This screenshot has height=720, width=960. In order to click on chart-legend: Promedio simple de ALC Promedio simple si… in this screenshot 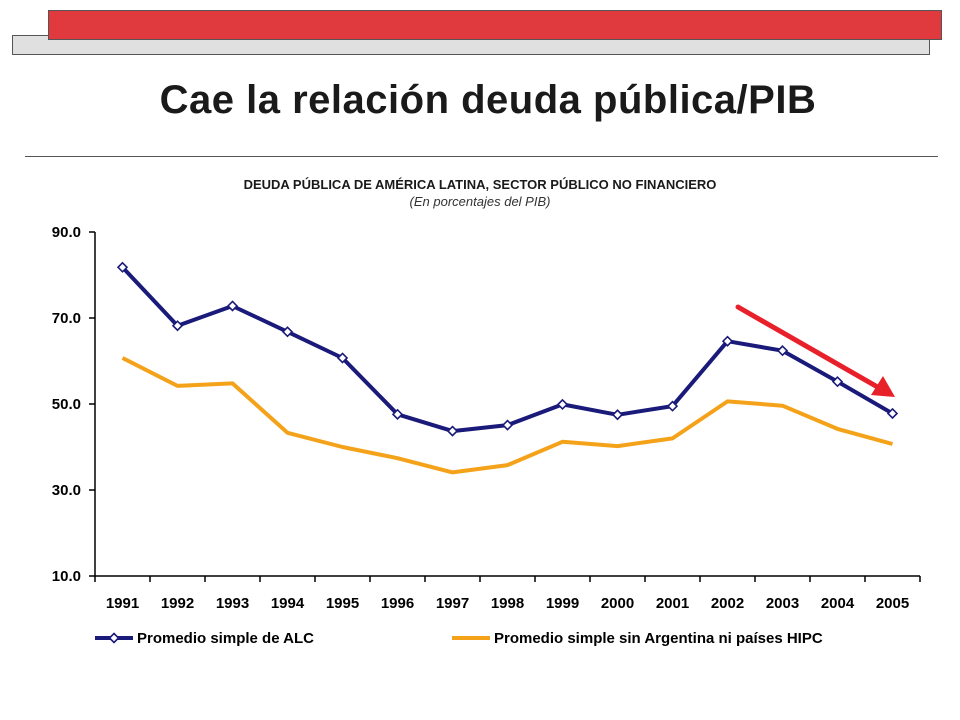, I will do `click(459, 638)`.